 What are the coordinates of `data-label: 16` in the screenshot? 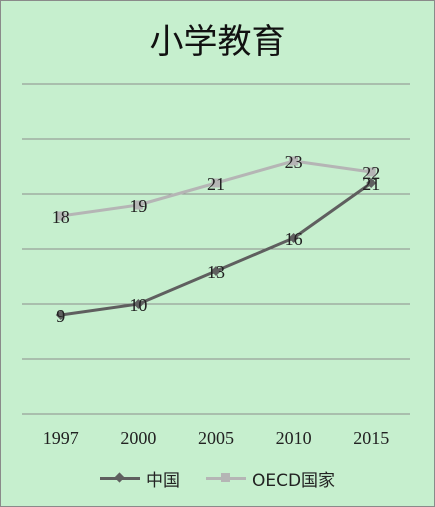 It's located at (294, 239).